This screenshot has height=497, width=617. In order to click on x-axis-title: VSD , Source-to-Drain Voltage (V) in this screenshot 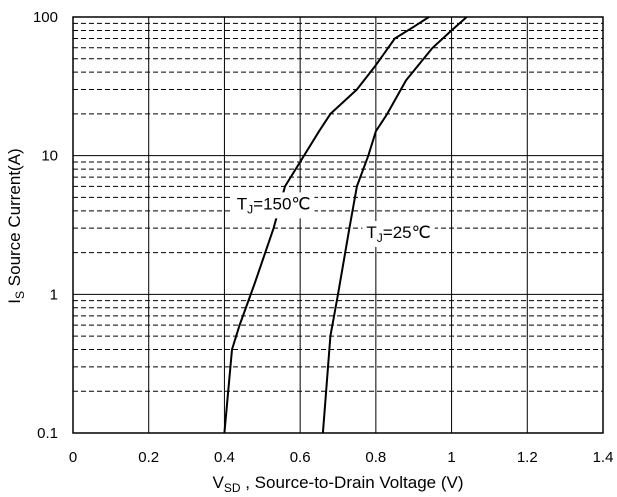, I will do `click(338, 484)`.